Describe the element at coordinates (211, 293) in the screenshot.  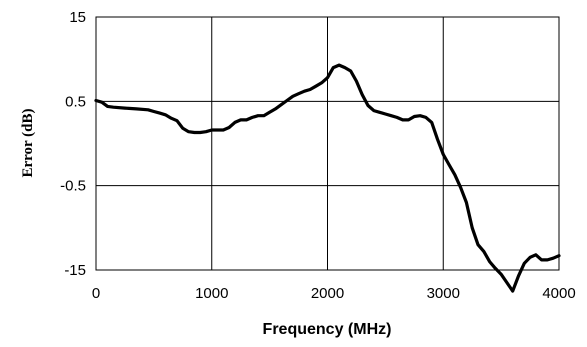
I see `x-tick-label: 1000` at that location.